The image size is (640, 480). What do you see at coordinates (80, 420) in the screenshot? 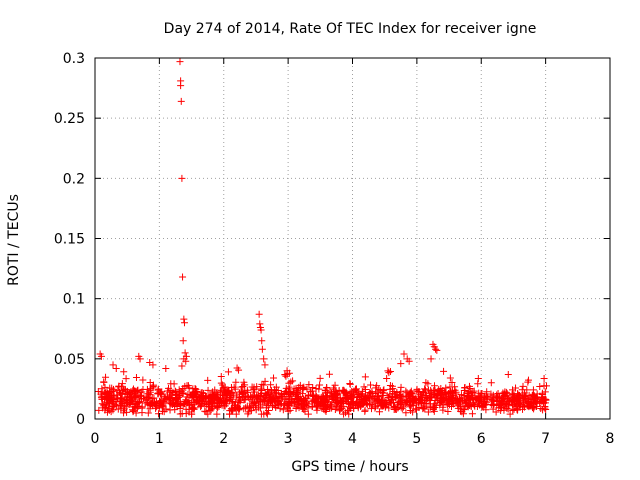
I see `y-tick-label: 0` at bounding box center [80, 420].